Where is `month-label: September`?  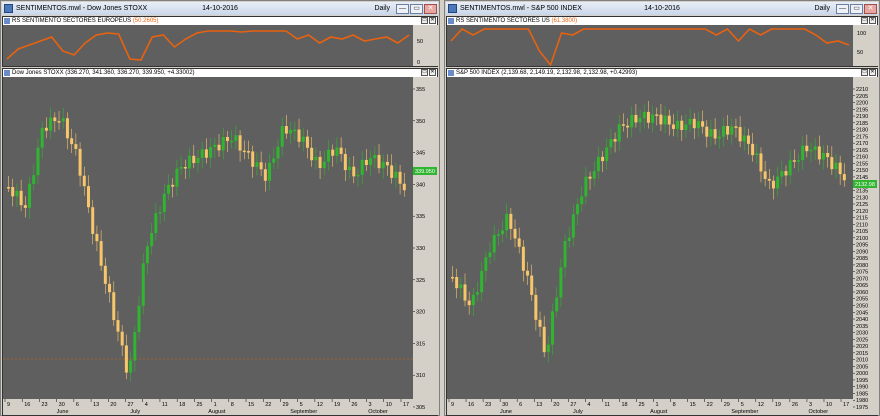
month-label: September is located at coordinates (744, 412).